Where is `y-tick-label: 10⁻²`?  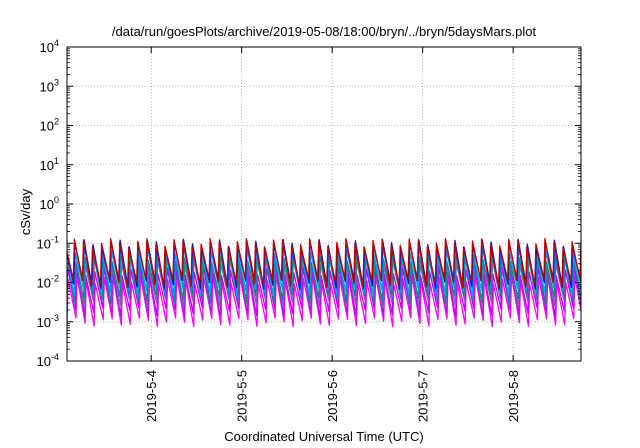
y-tick-label: 10⁻² is located at coordinates (48, 282).